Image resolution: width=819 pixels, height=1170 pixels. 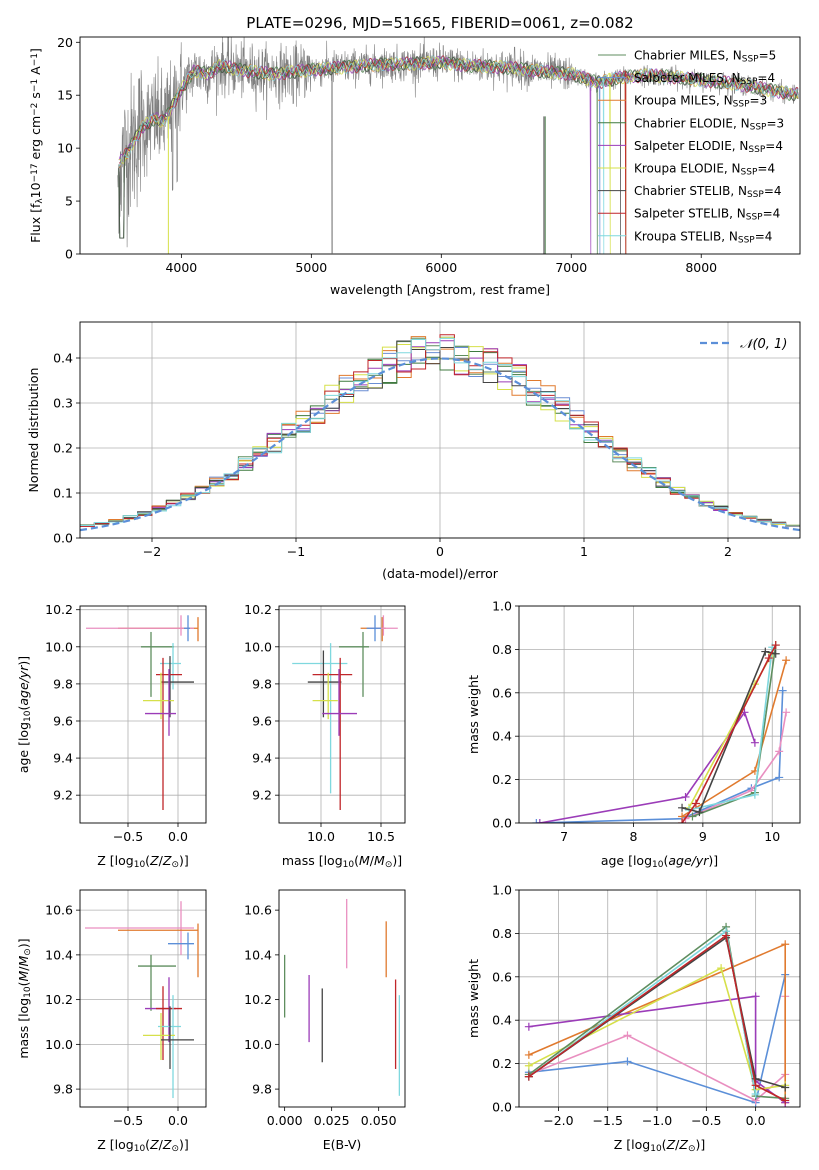 I want to click on label-part: Z, so click(x=154, y=1144).